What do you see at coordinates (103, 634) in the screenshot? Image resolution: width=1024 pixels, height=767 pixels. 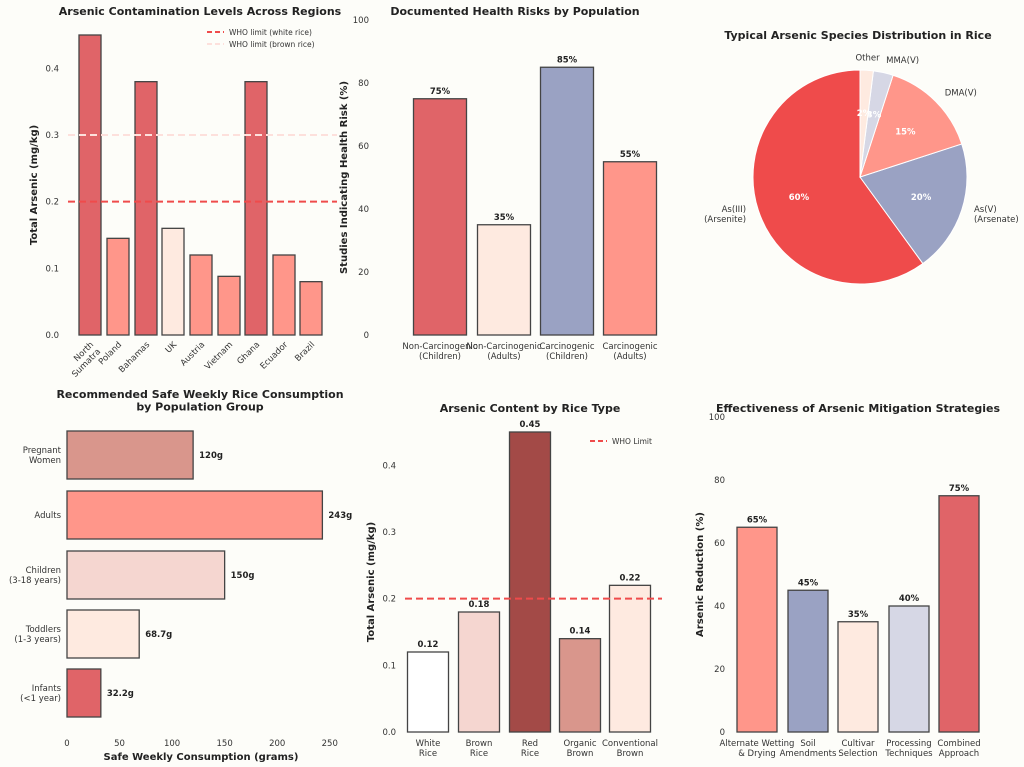 I see `bar-toddlers-1-3-years-` at bounding box center [103, 634].